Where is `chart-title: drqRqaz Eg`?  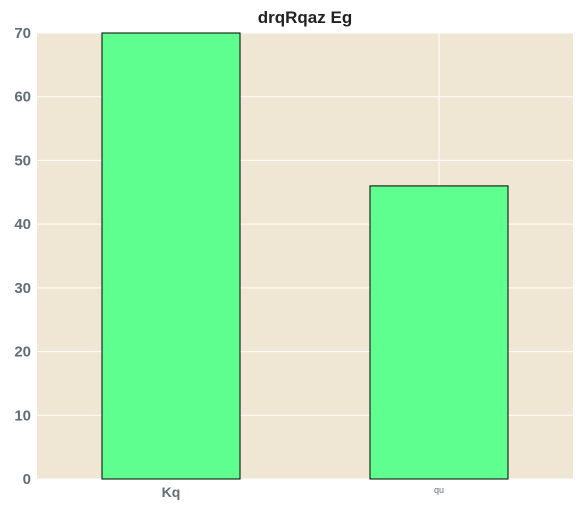
chart-title: drqRqaz Eg is located at coordinates (305, 17).